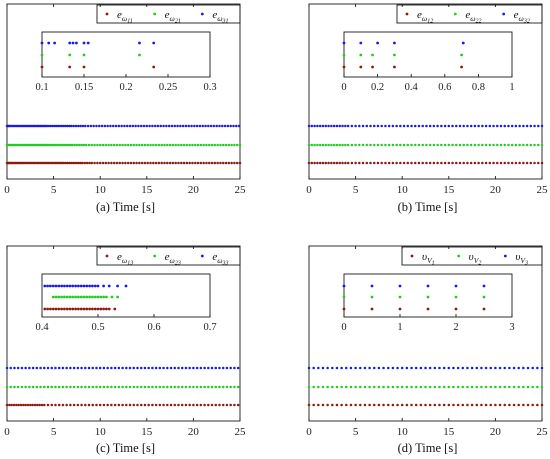  What do you see at coordinates (155, 14) in the screenshot?
I see `legend-marker` at bounding box center [155, 14].